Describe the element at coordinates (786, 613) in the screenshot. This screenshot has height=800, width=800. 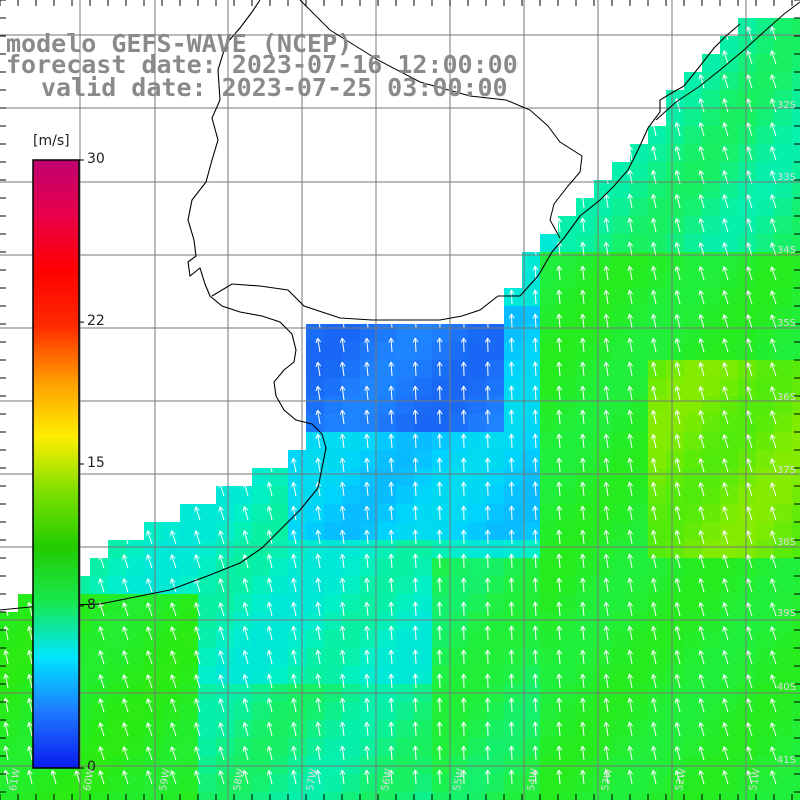
I see `latitude-label: 39S` at that location.